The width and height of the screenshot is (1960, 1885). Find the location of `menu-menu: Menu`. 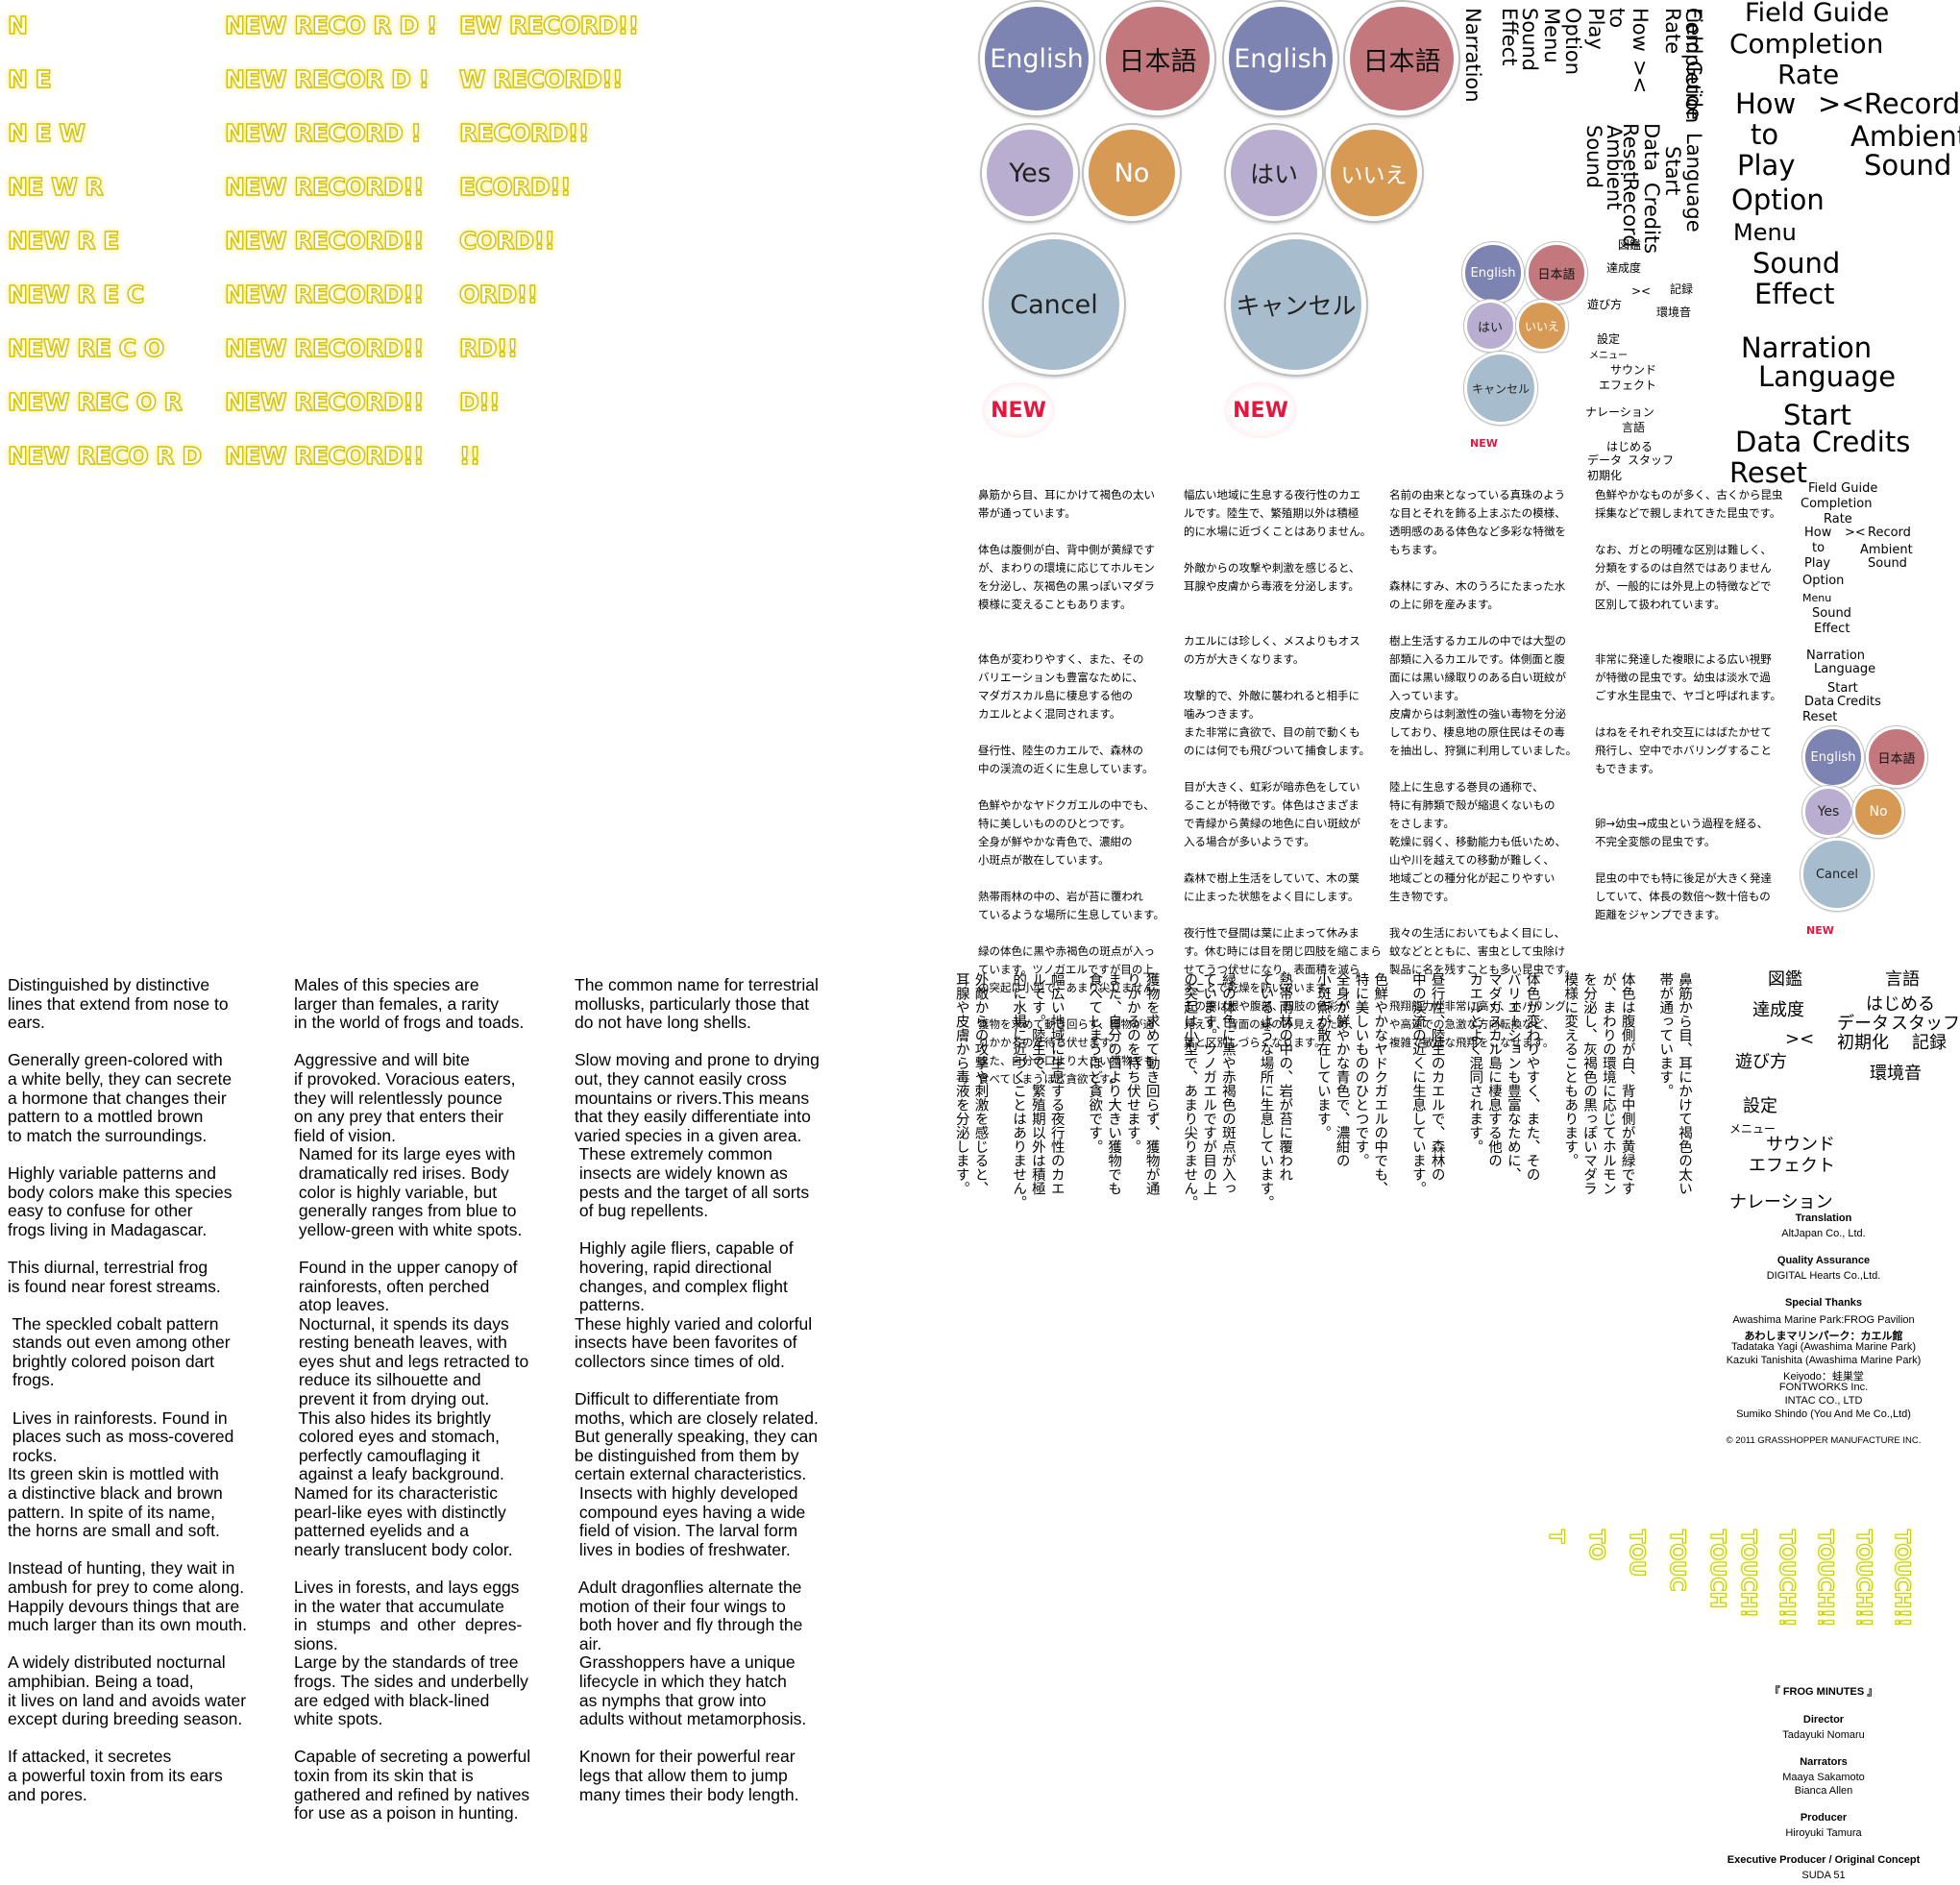

menu-menu: Menu is located at coordinates (1765, 232).